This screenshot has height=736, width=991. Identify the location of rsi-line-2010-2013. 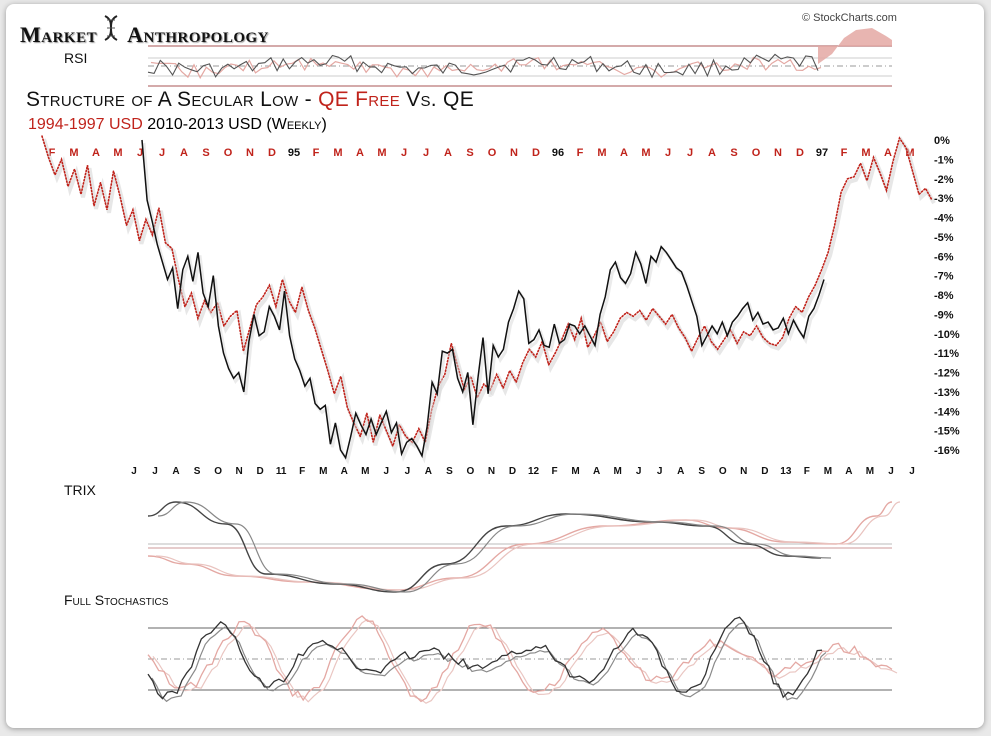
(483, 66).